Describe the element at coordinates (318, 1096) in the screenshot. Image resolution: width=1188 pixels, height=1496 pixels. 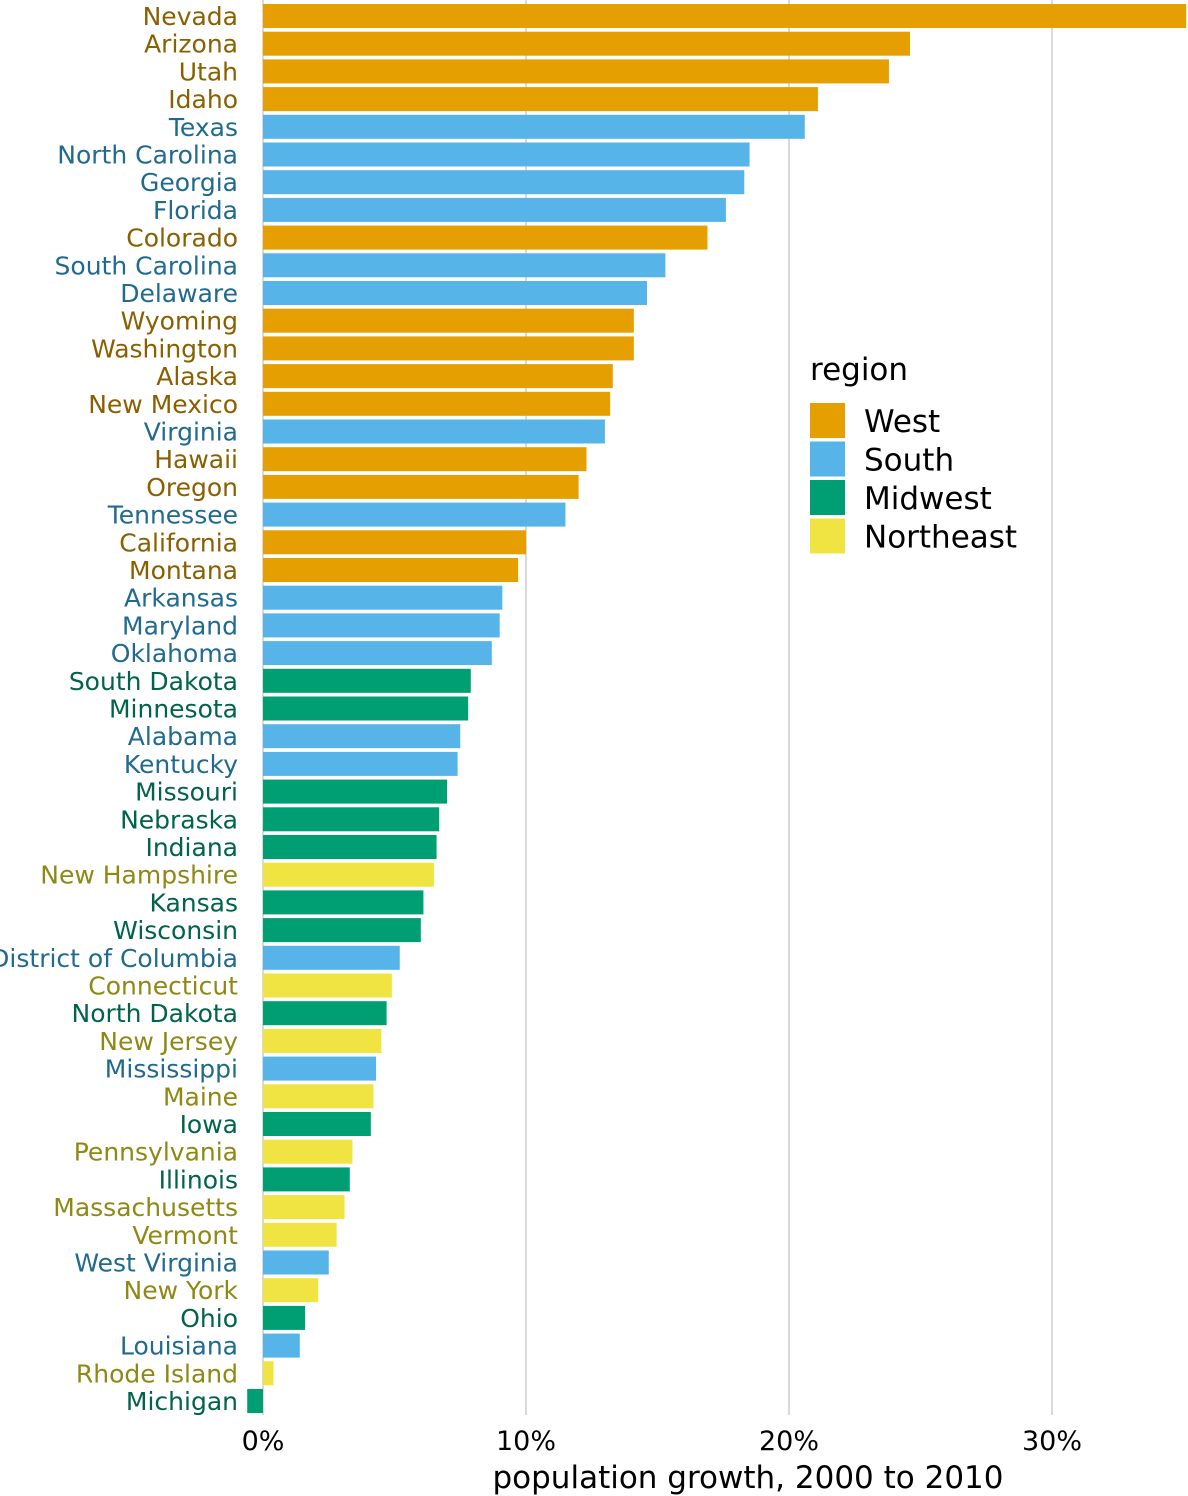
I see `bar-maine` at that location.